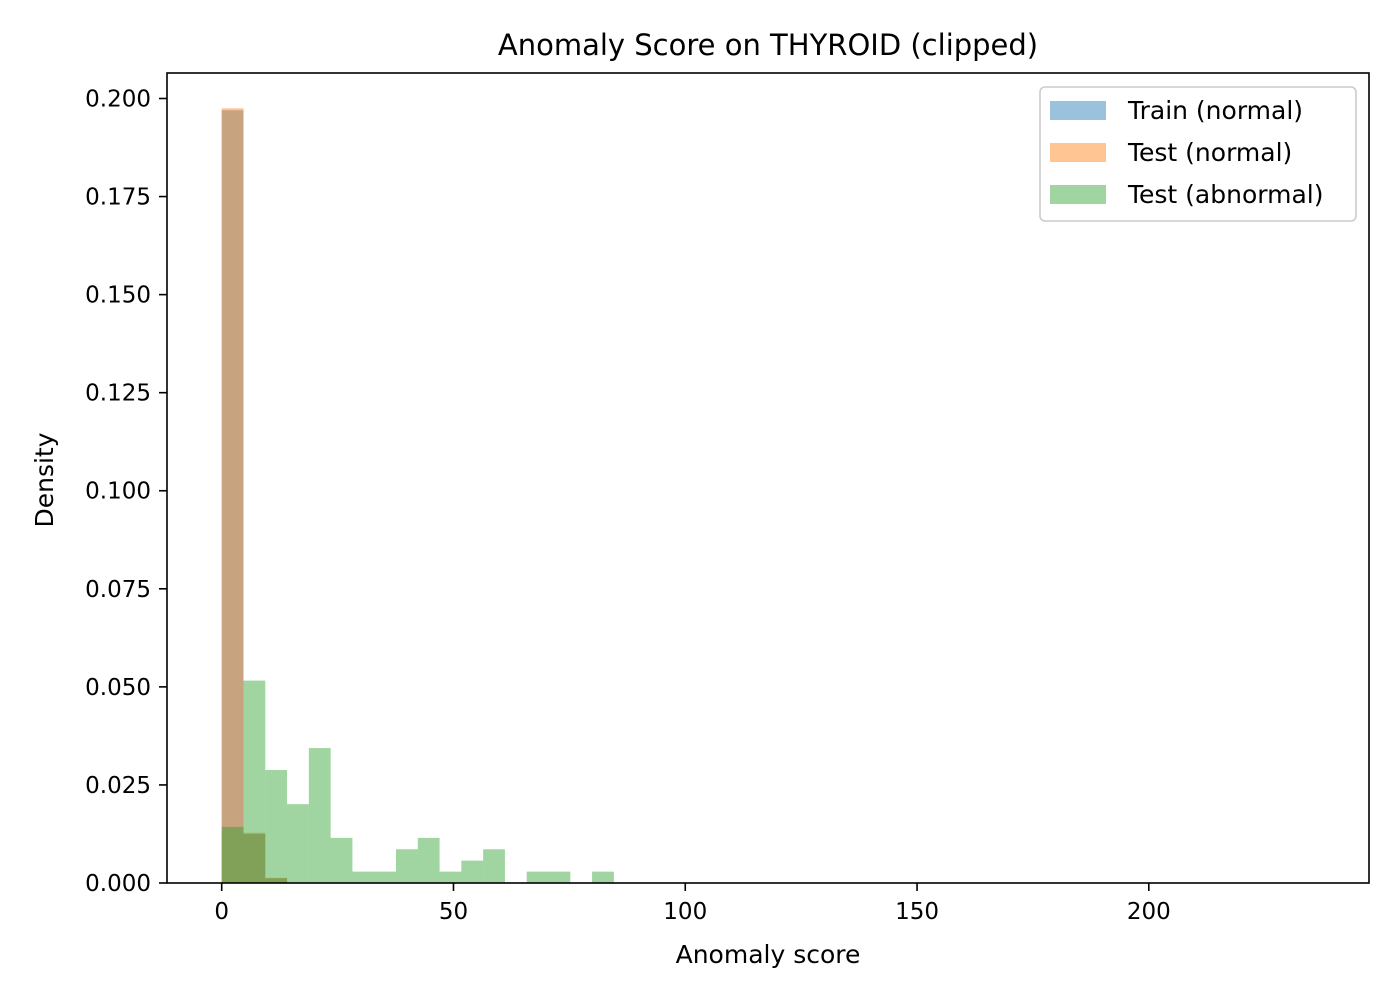 The image size is (1400, 1000). Describe the element at coordinates (1209, 152) in the screenshot. I see `legend-label-test-normal: Test (normal)` at that location.